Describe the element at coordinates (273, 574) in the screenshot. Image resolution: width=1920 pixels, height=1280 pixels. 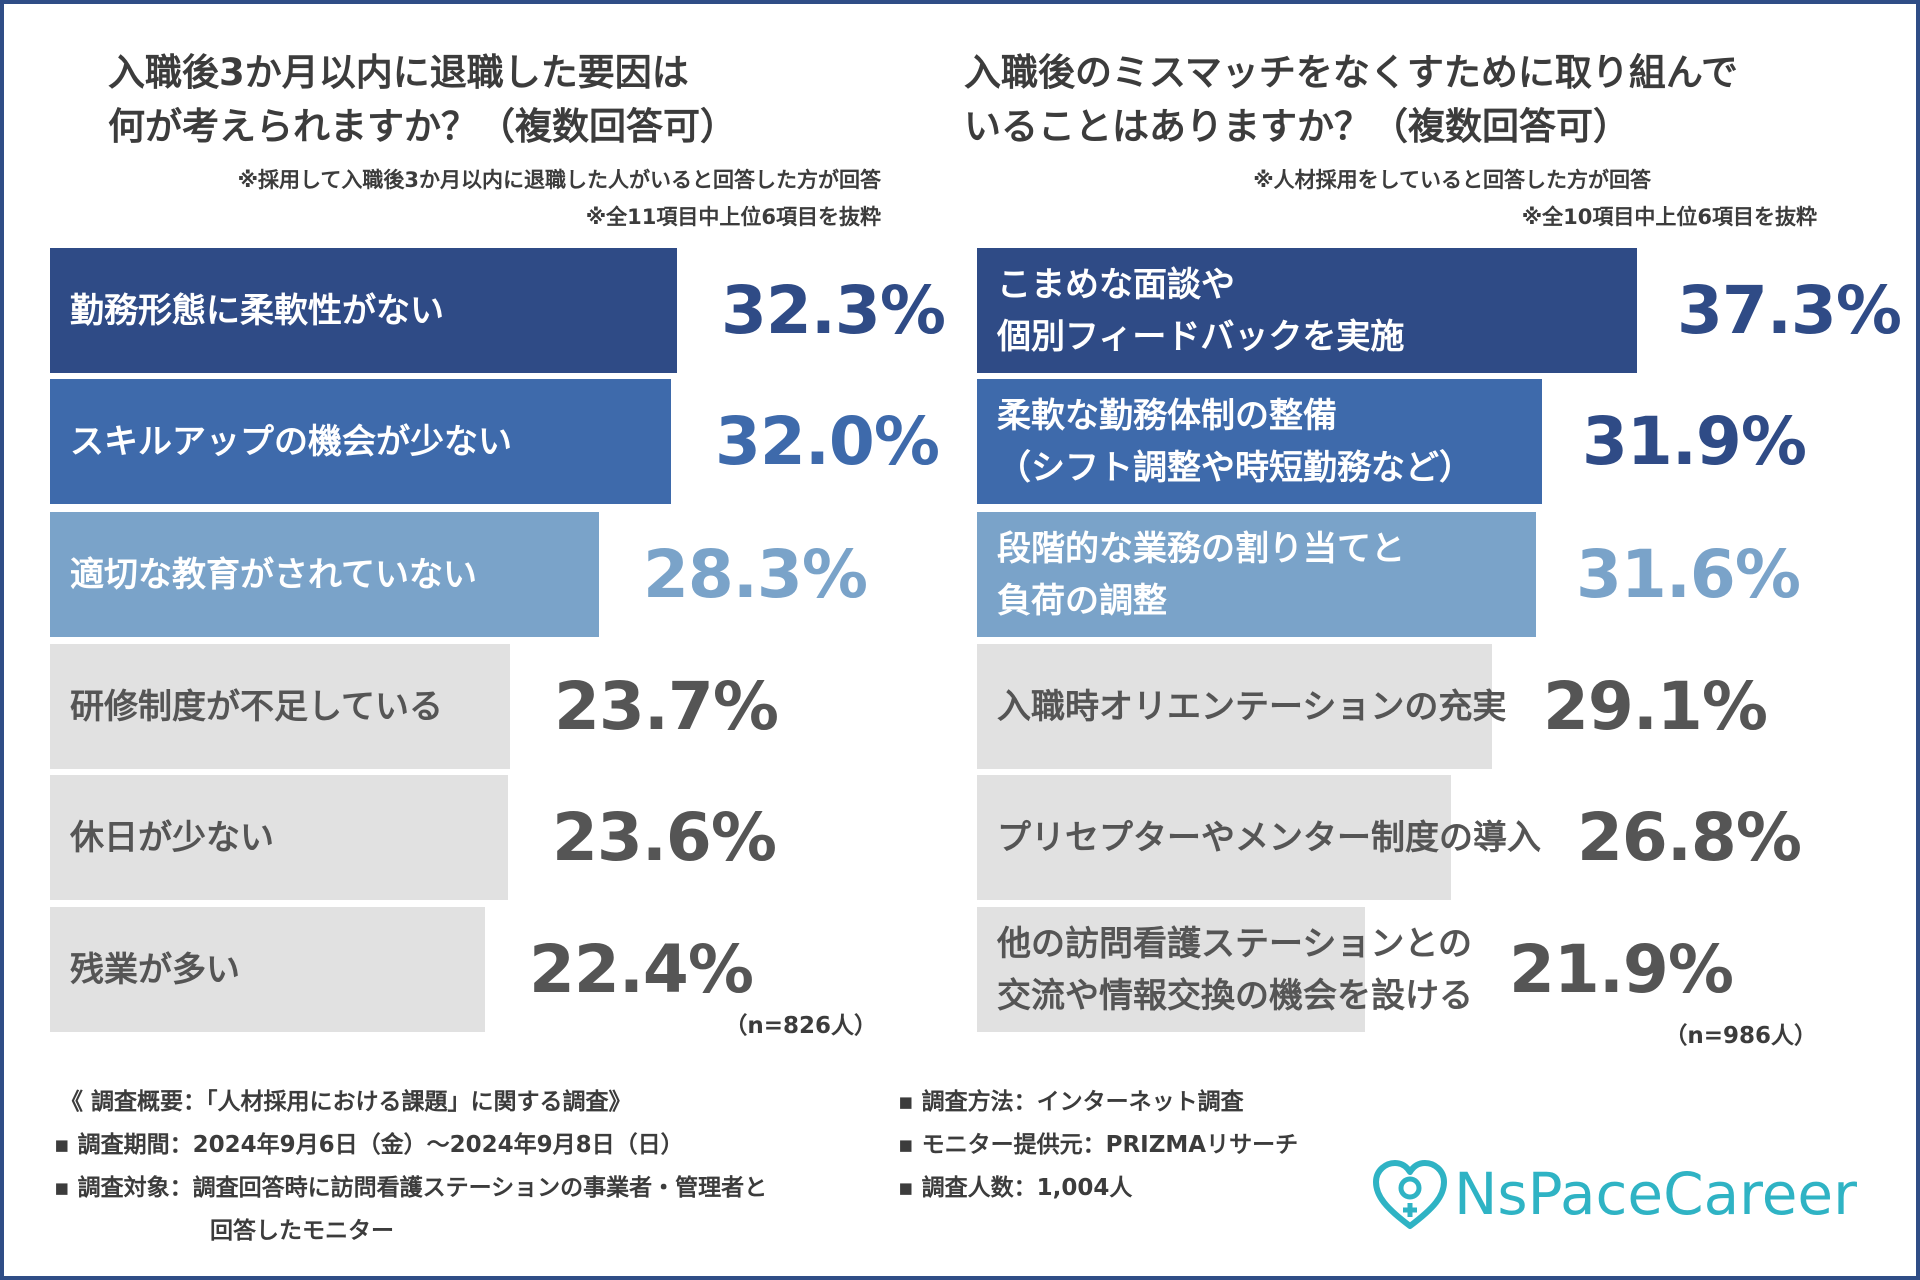
I see `bar-category-label: 適切な教育がされていない` at that location.